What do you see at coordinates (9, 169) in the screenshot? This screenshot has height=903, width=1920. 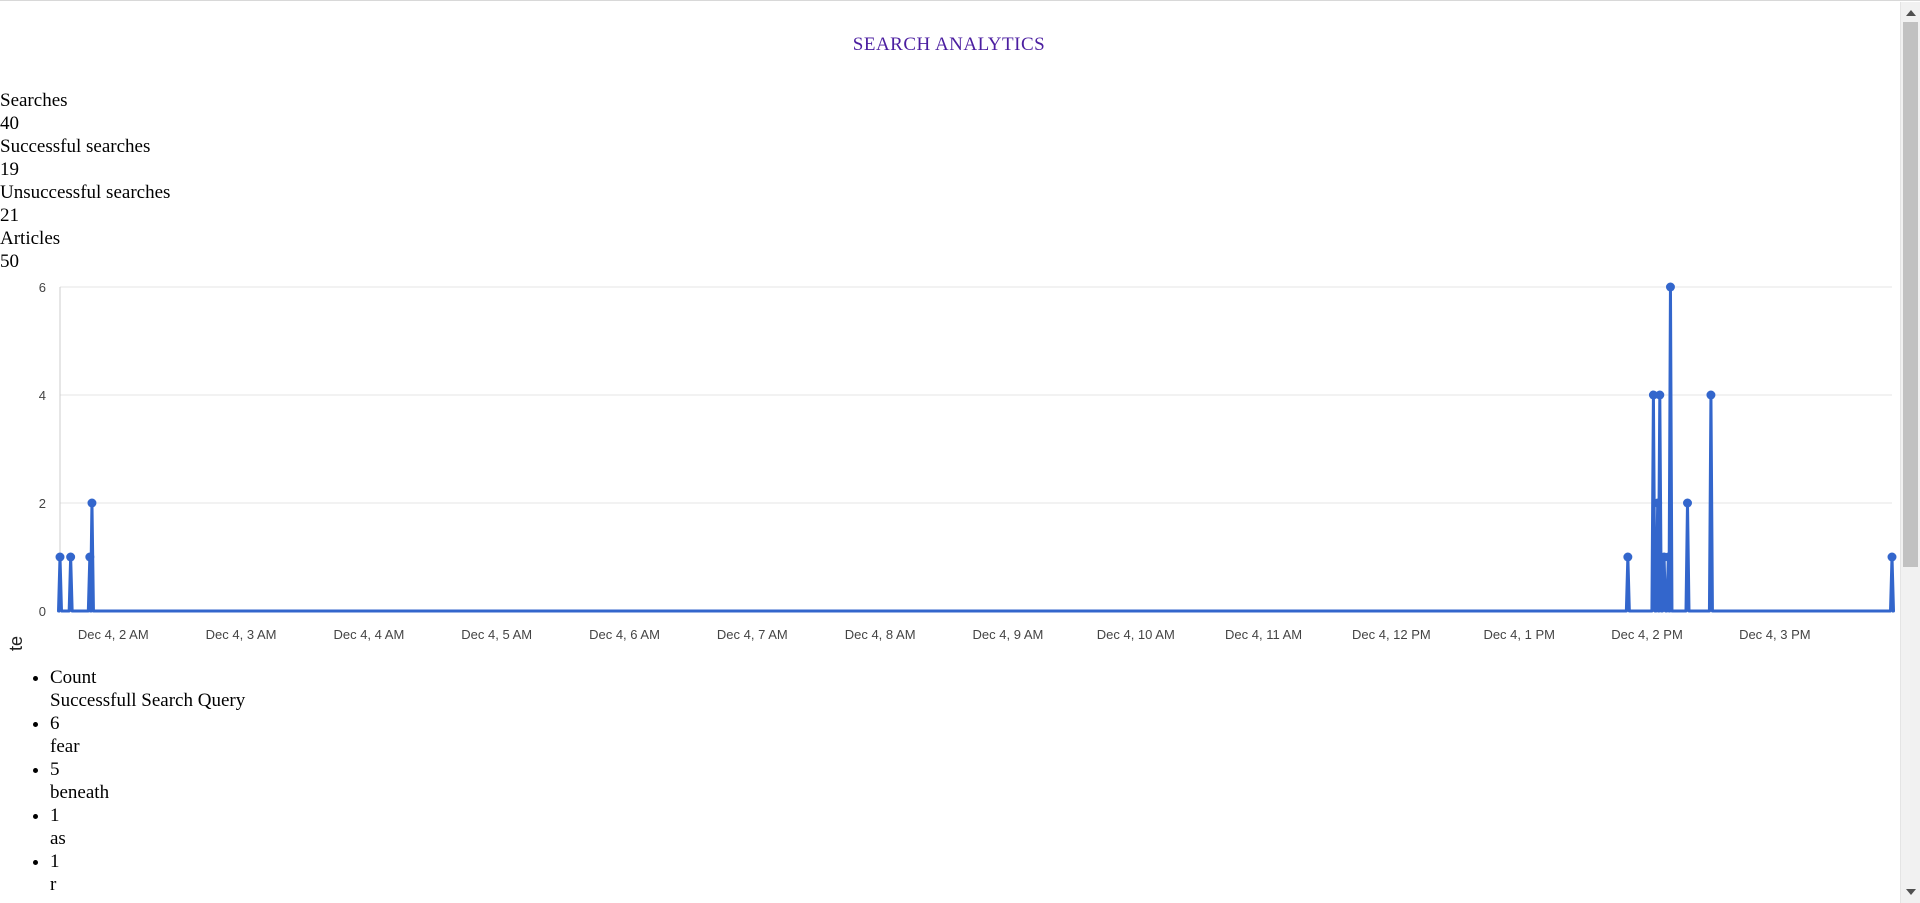 I see `stat-value-successful: 19` at bounding box center [9, 169].